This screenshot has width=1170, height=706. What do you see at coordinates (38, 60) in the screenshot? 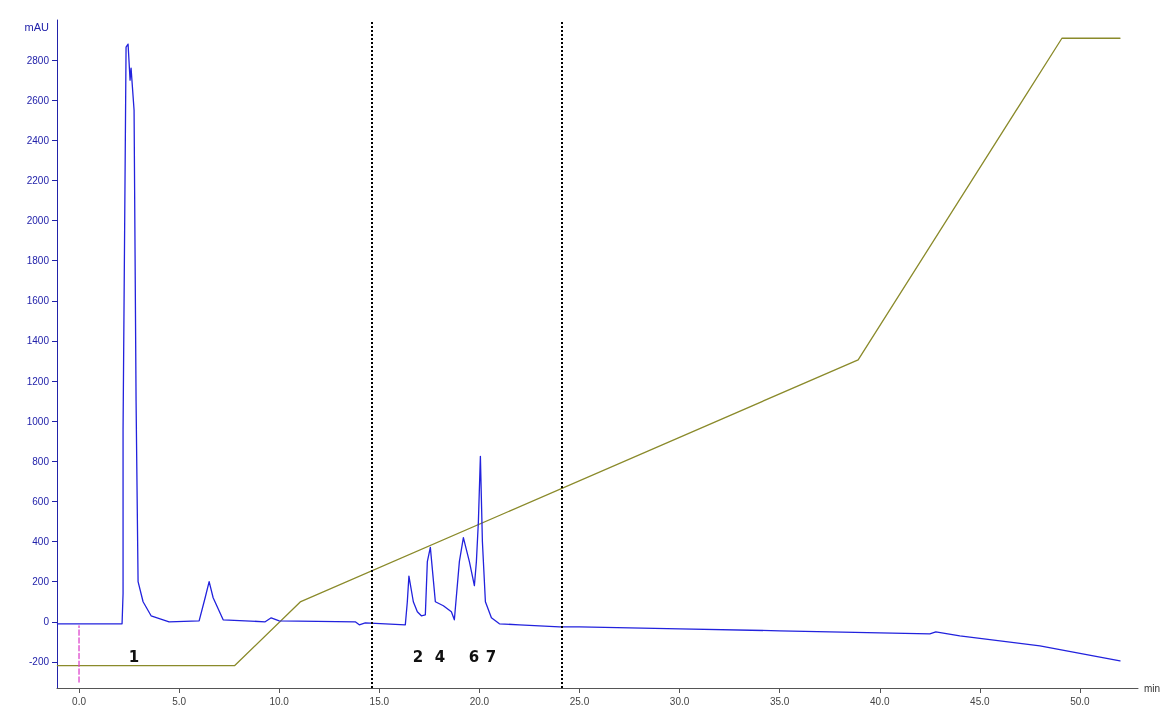
I see `y-tick-label: 2800` at bounding box center [38, 60].